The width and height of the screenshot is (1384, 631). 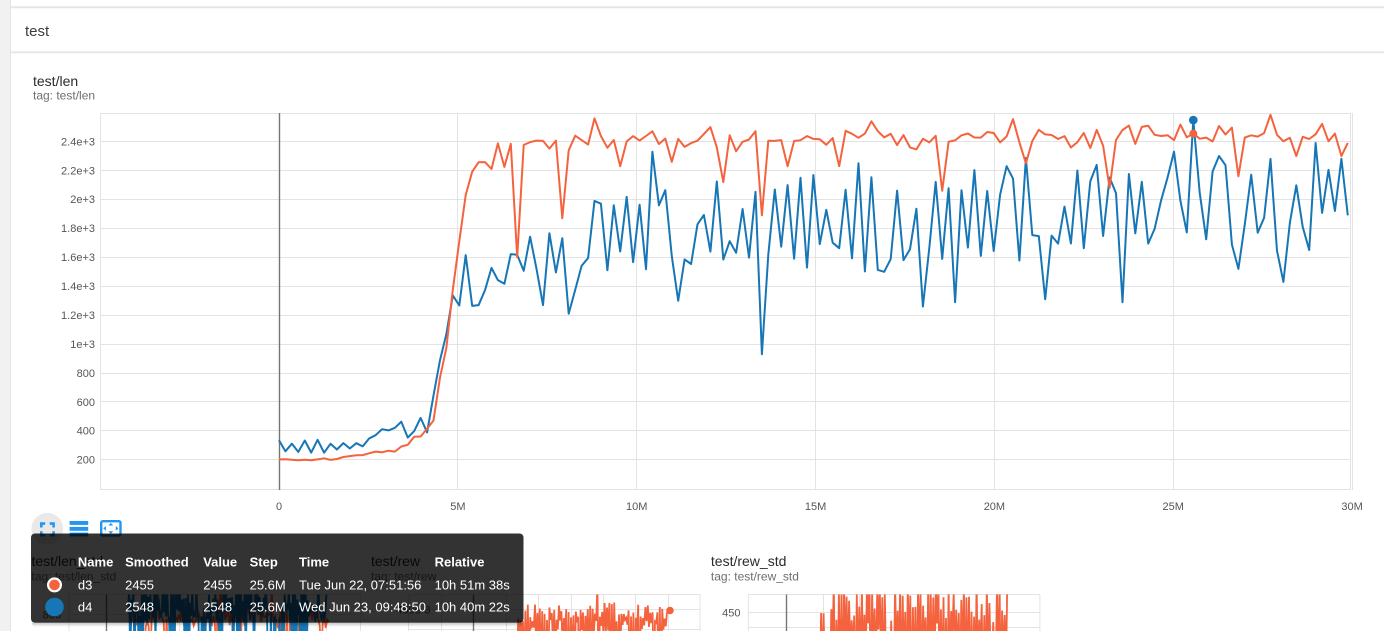 I want to click on svg-text: 450, so click(x=731, y=614).